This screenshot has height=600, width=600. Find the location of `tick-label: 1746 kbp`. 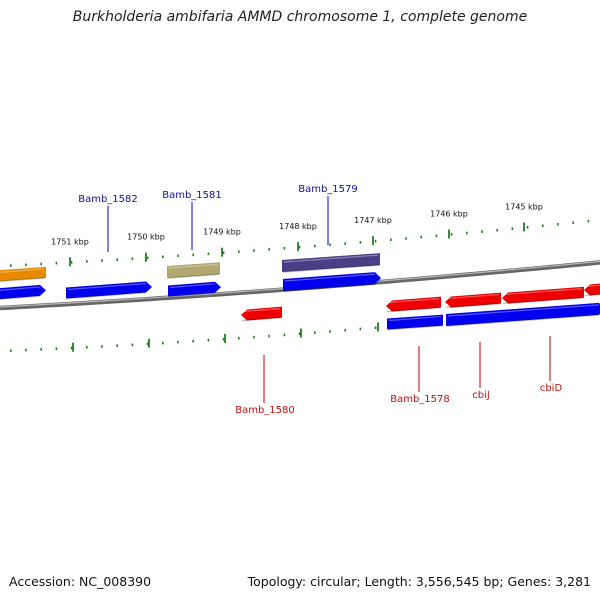

tick-label: 1746 kbp is located at coordinates (449, 213).